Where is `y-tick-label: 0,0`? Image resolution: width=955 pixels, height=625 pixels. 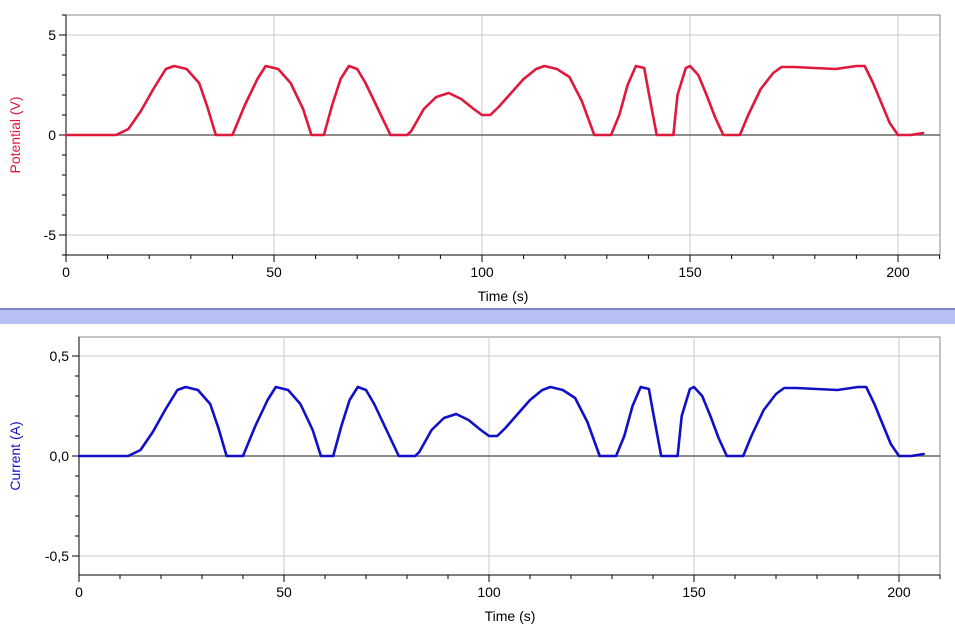 y-tick-label: 0,0 is located at coordinates (60, 456).